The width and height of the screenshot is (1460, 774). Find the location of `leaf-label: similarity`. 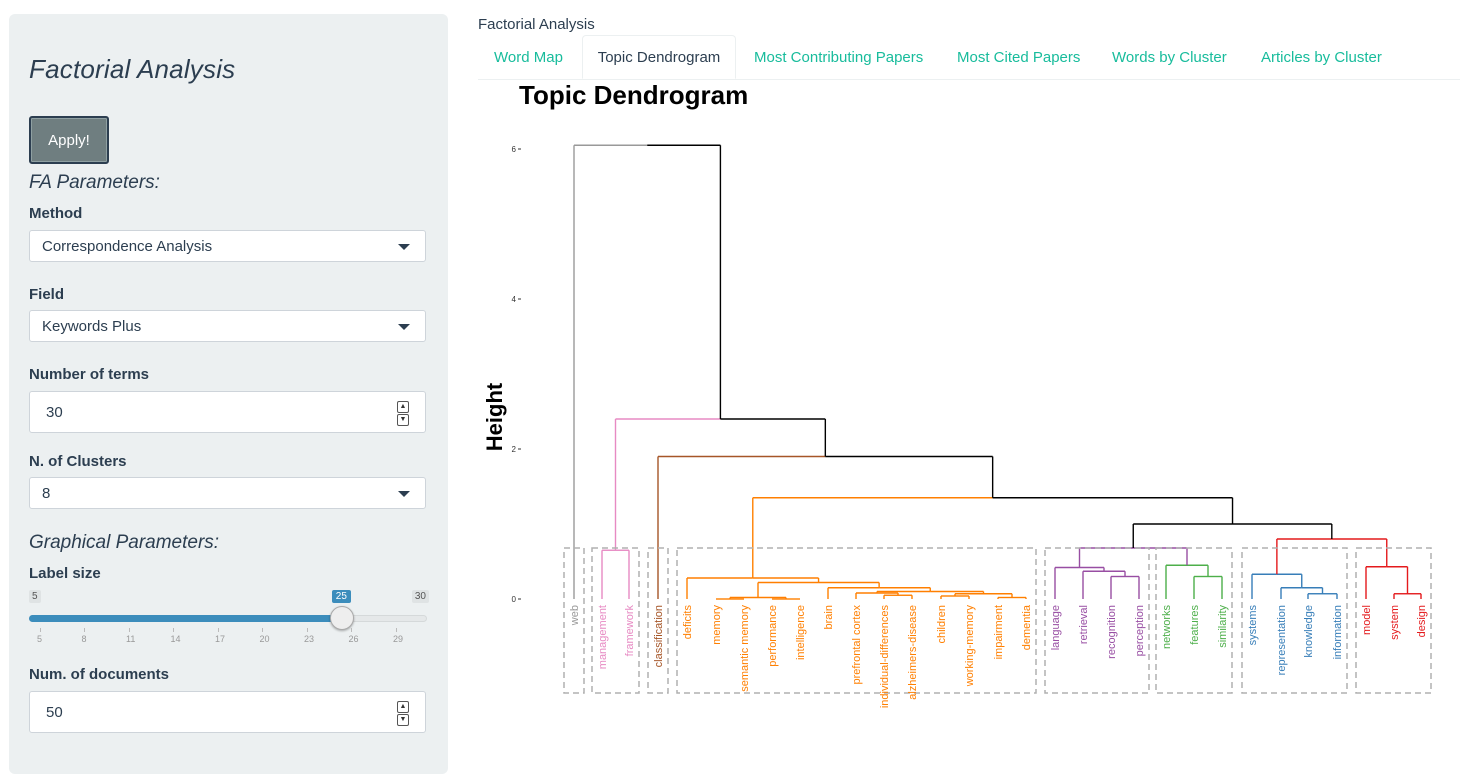

leaf-label: similarity is located at coordinates (1223, 626).